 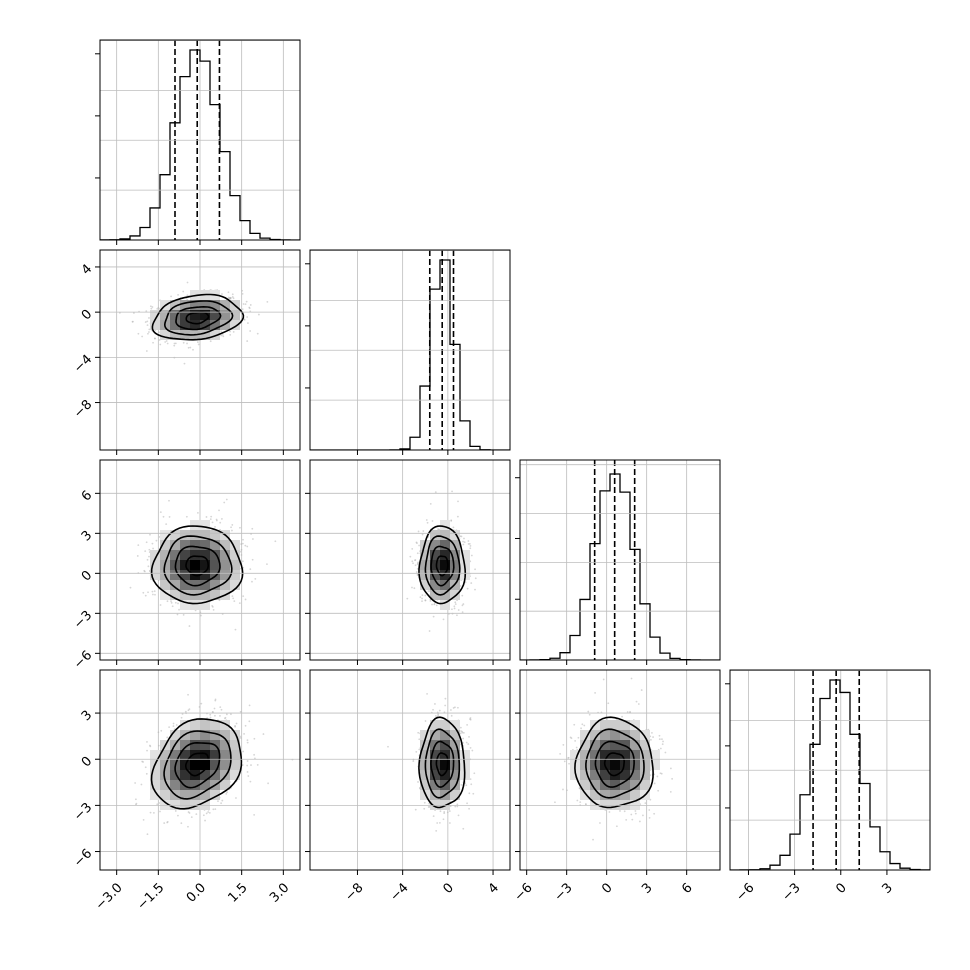 What do you see at coordinates (448, 888) in the screenshot?
I see `x-tick-label: 0` at bounding box center [448, 888].